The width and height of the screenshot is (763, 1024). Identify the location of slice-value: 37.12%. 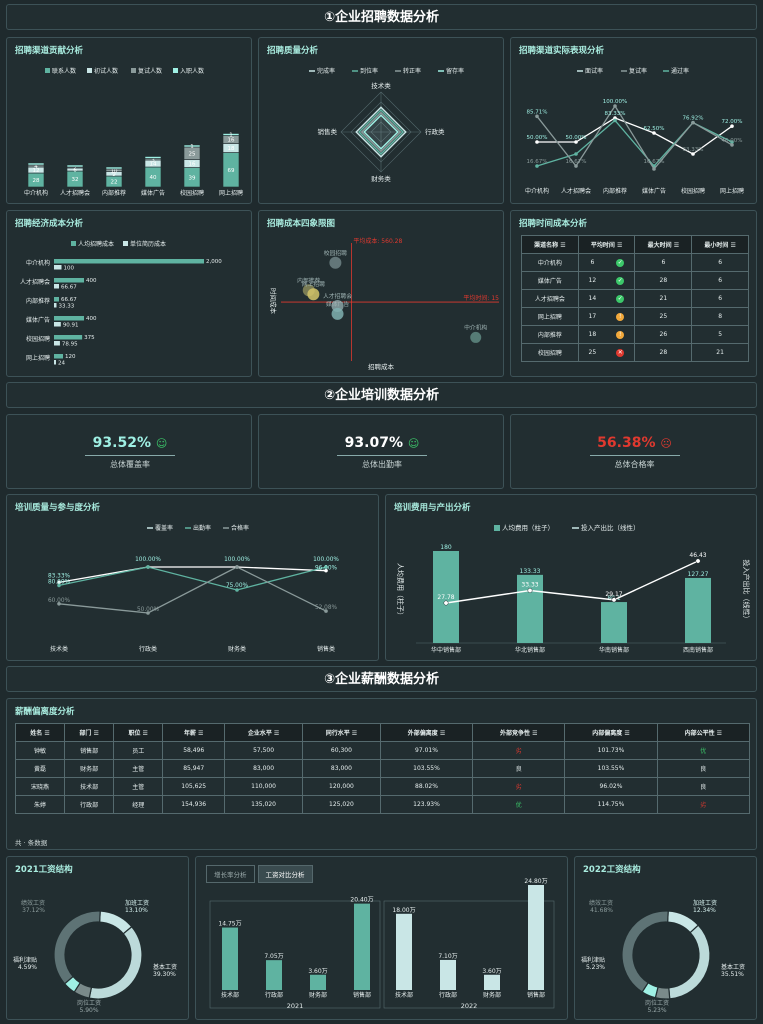
(33, 910).